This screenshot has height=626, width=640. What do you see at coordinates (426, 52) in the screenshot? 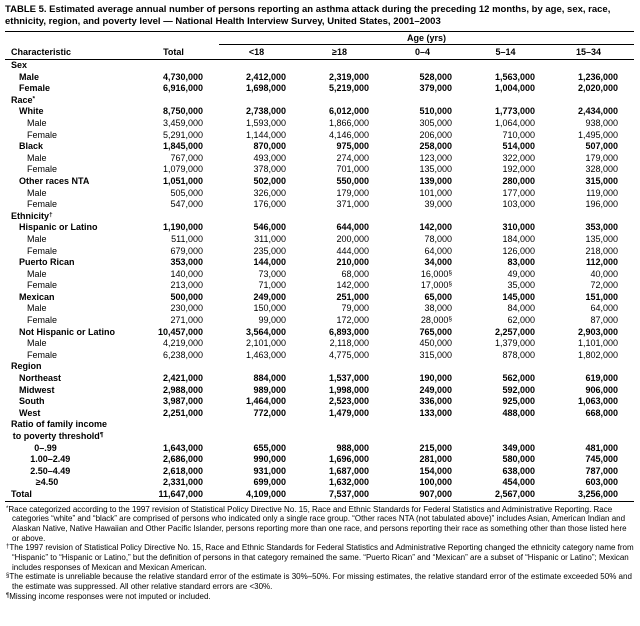
I see `column-header-0-4: 0–4` at bounding box center [426, 52].